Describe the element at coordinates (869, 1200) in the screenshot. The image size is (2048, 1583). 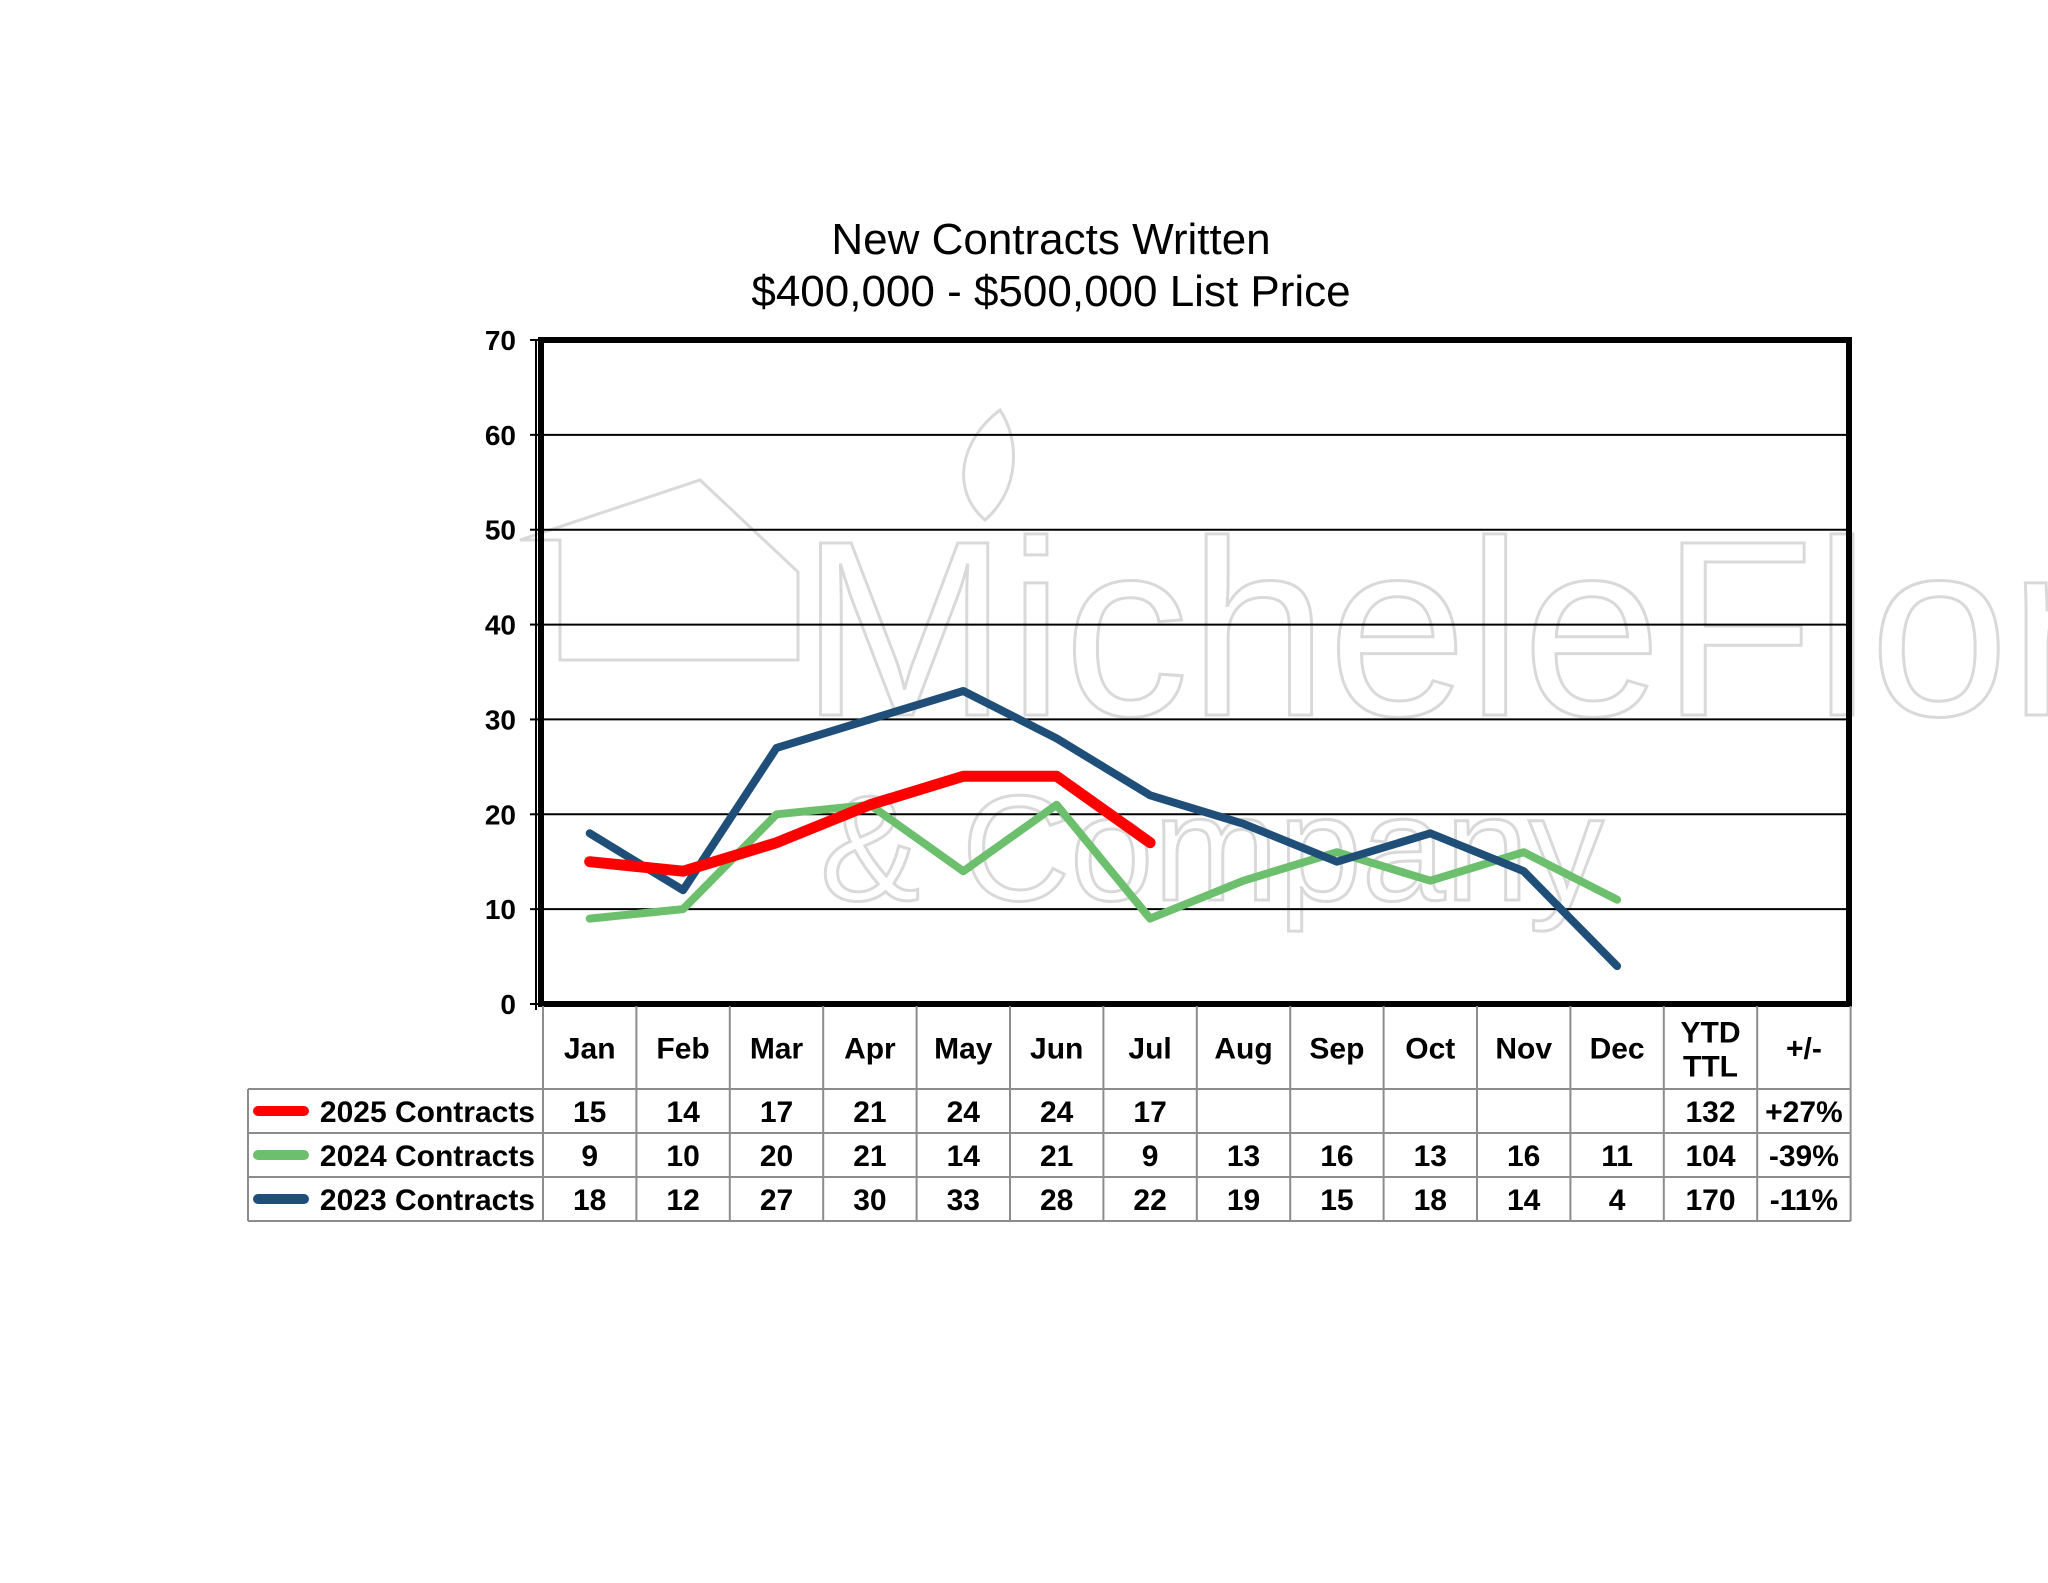
I see `table-cell-value: 30` at that location.